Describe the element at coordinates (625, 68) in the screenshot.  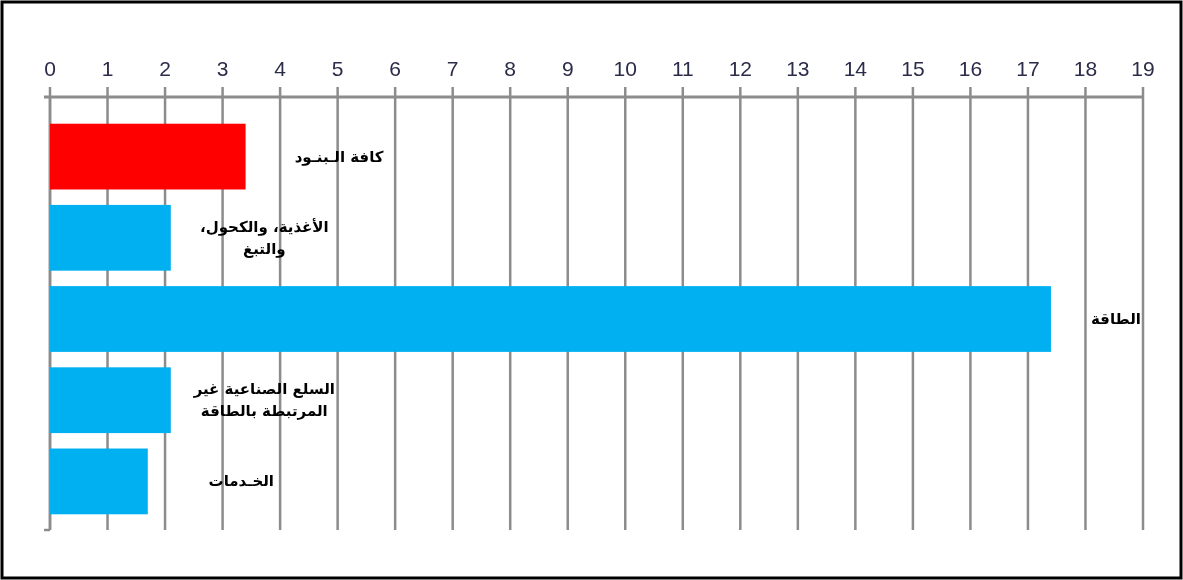
I see `x-tick-label: 10` at that location.